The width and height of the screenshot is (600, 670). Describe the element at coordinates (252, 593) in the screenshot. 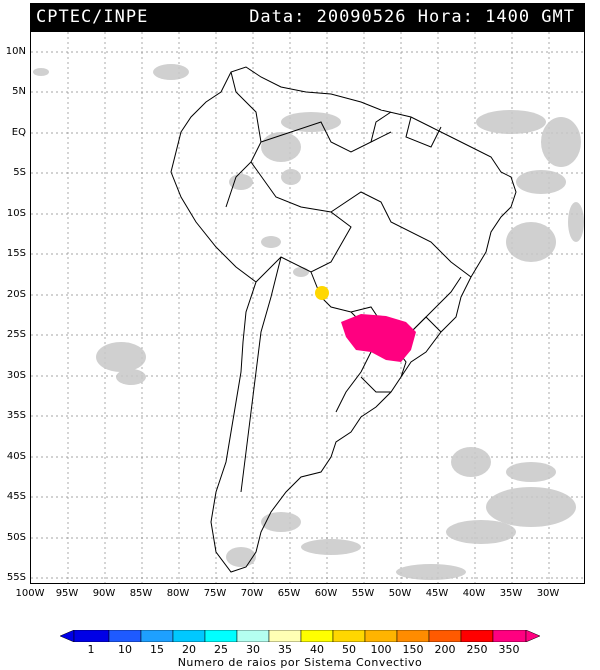

I see `lon-label-70w: 70W` at that location.